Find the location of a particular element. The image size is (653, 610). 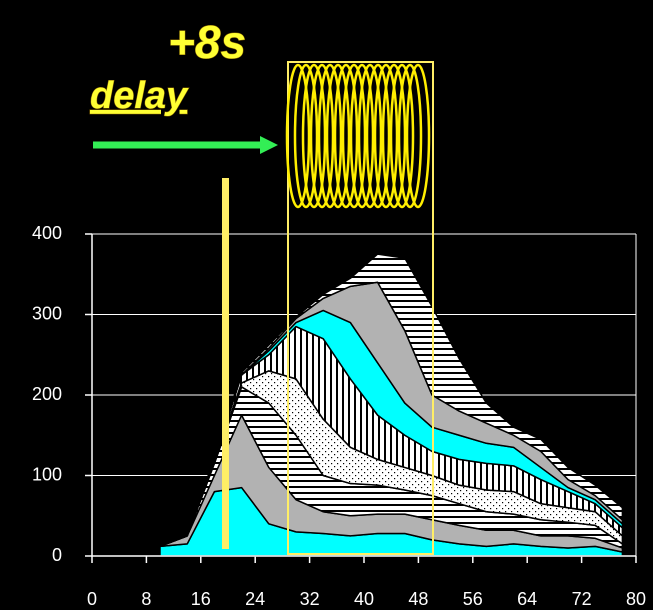

y-tick-label: 300 is located at coordinates (47, 313).